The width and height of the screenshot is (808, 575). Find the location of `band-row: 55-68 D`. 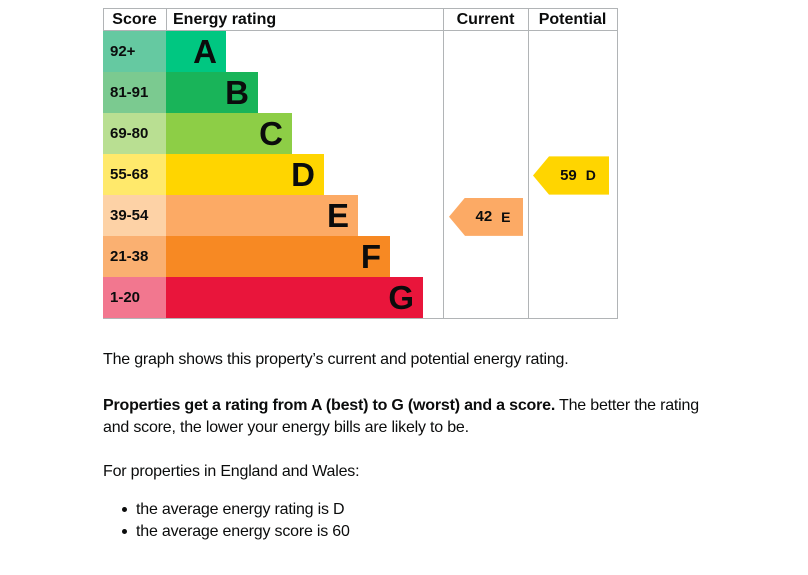

band-row: 55-68 D is located at coordinates (360, 174).